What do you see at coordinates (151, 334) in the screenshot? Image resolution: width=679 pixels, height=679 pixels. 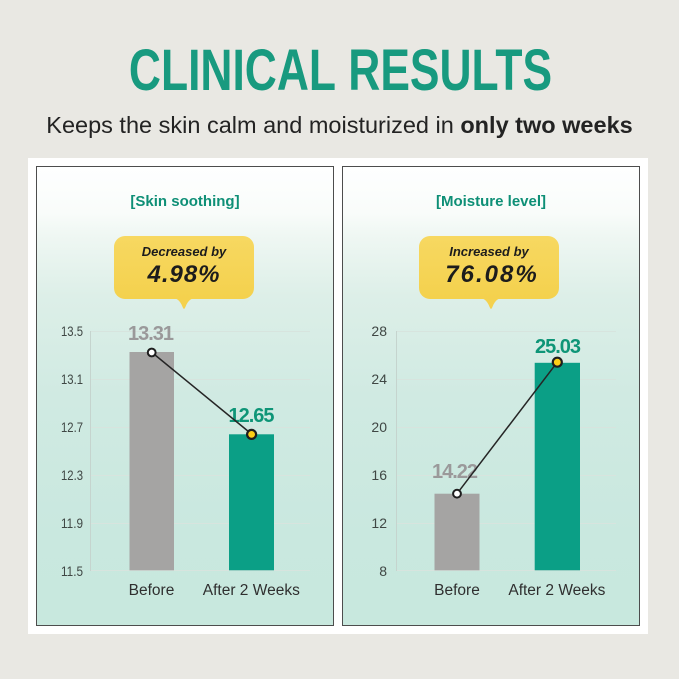 I see `svg-text: 13.31` at bounding box center [151, 334].